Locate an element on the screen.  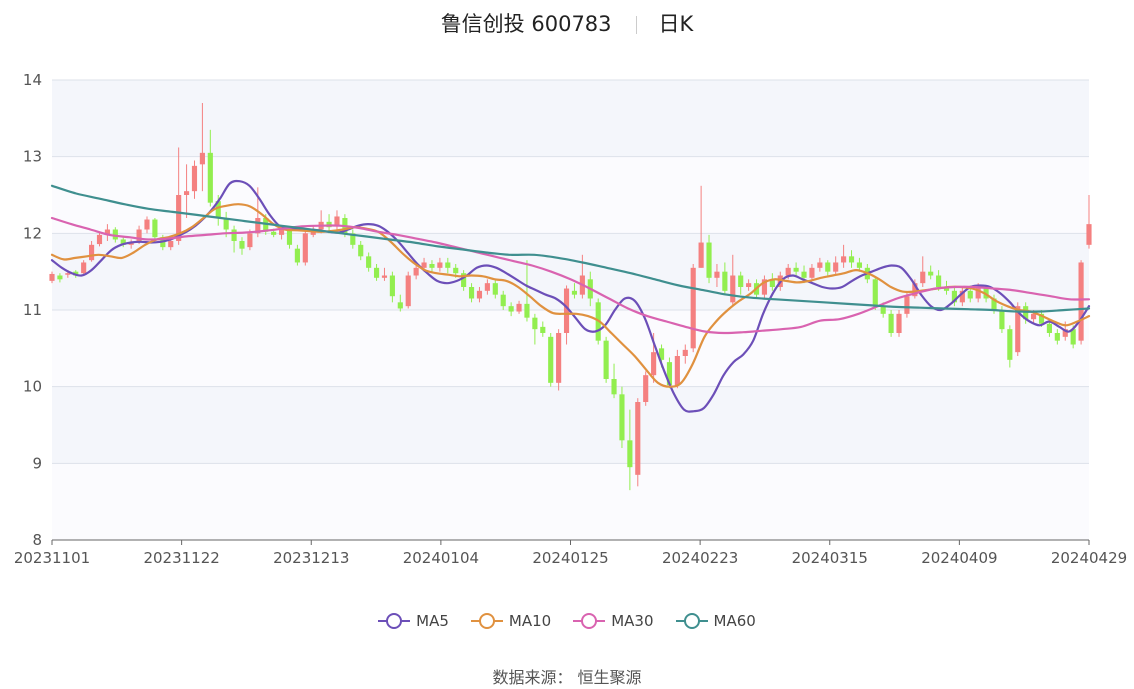
legend-marker is located at coordinates (691, 621).